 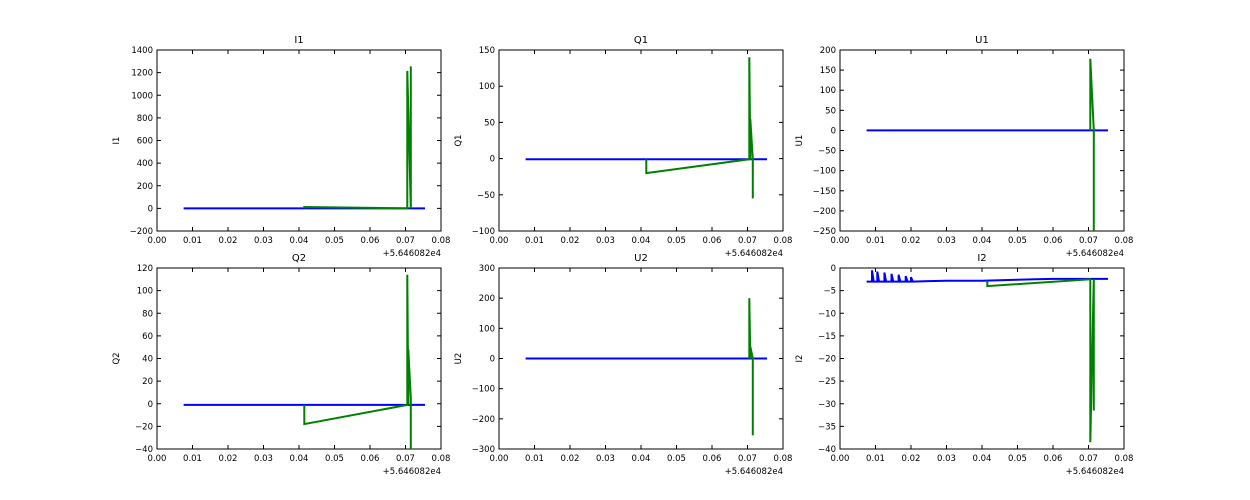 What do you see at coordinates (142, 74) in the screenshot?
I see `y-tick-label: 1200` at bounding box center [142, 74].